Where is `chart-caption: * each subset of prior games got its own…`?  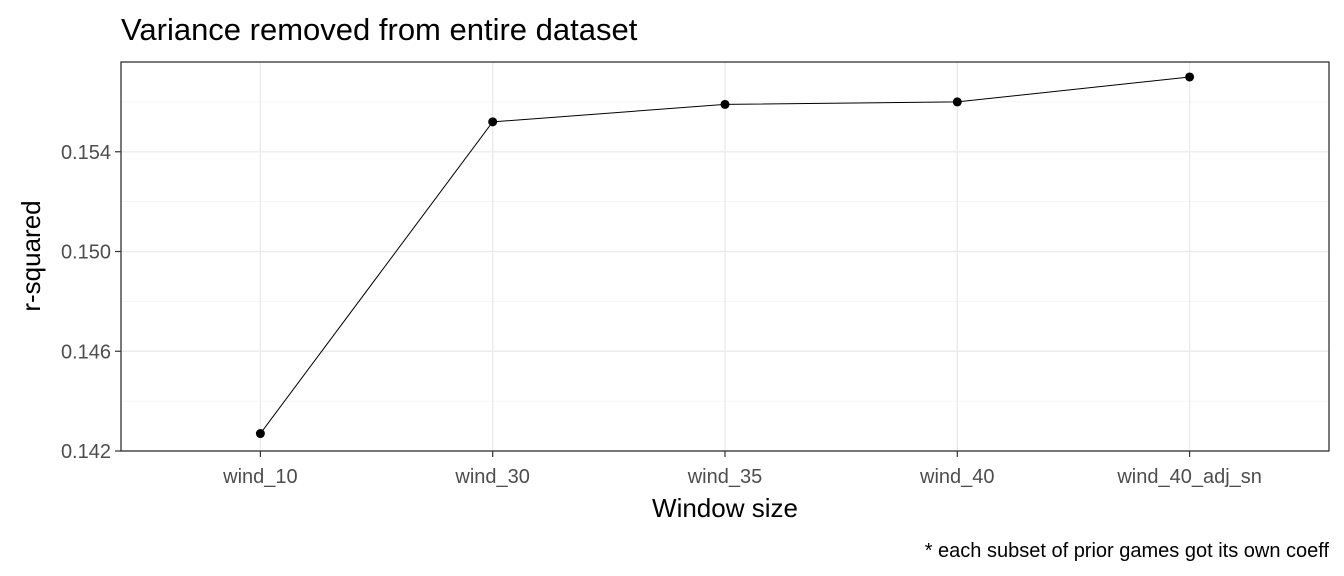
chart-caption: * each subset of prior games got its own… is located at coordinates (1127, 551).